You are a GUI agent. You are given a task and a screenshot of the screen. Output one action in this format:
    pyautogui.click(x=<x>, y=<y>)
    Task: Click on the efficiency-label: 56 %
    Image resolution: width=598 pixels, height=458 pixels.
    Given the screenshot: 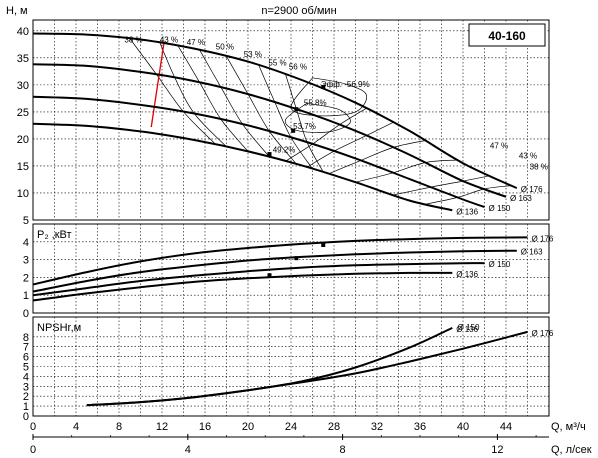 What is the action you would take?
    pyautogui.click(x=298, y=67)
    